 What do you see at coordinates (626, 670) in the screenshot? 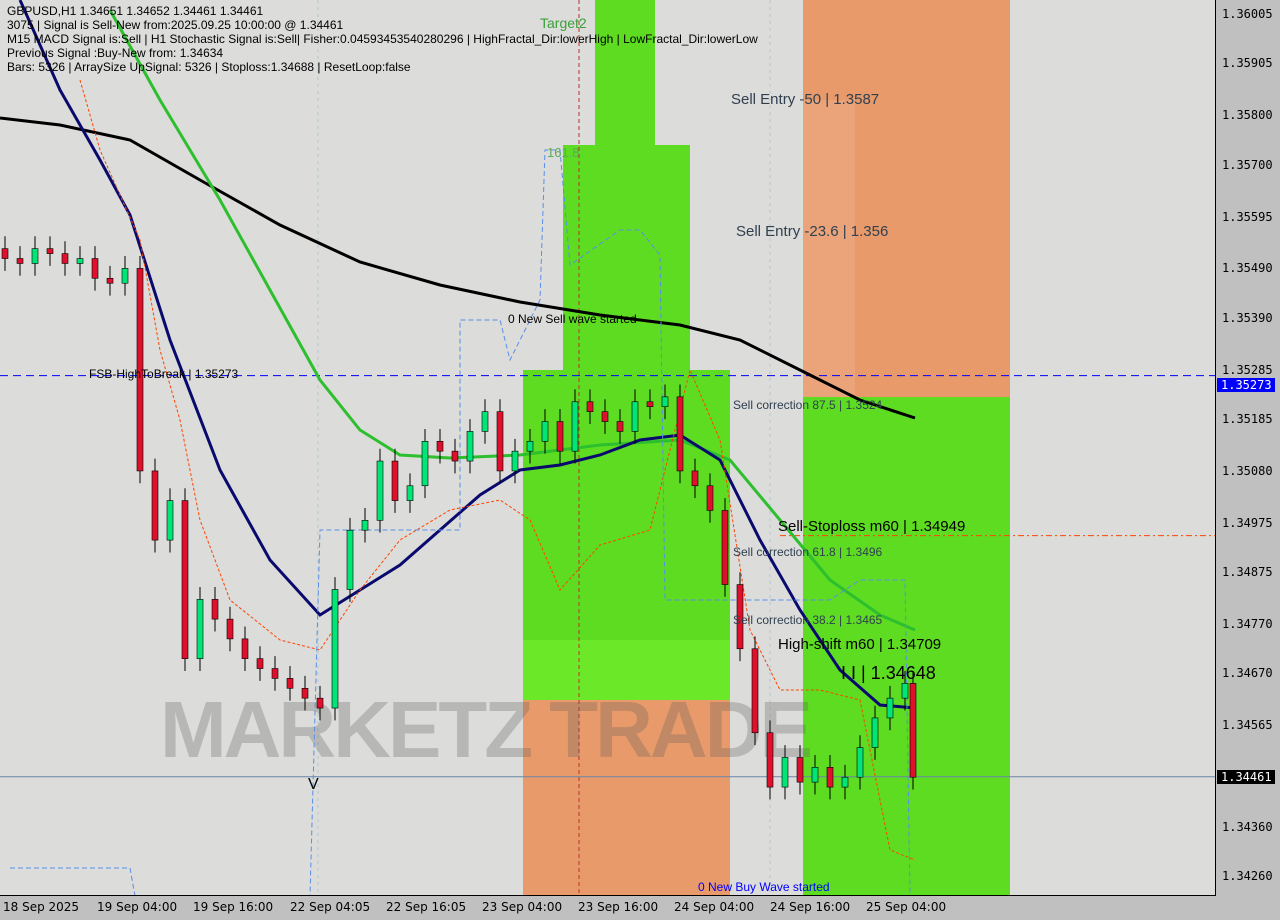
I see `target-zone-light` at bounding box center [626, 670].